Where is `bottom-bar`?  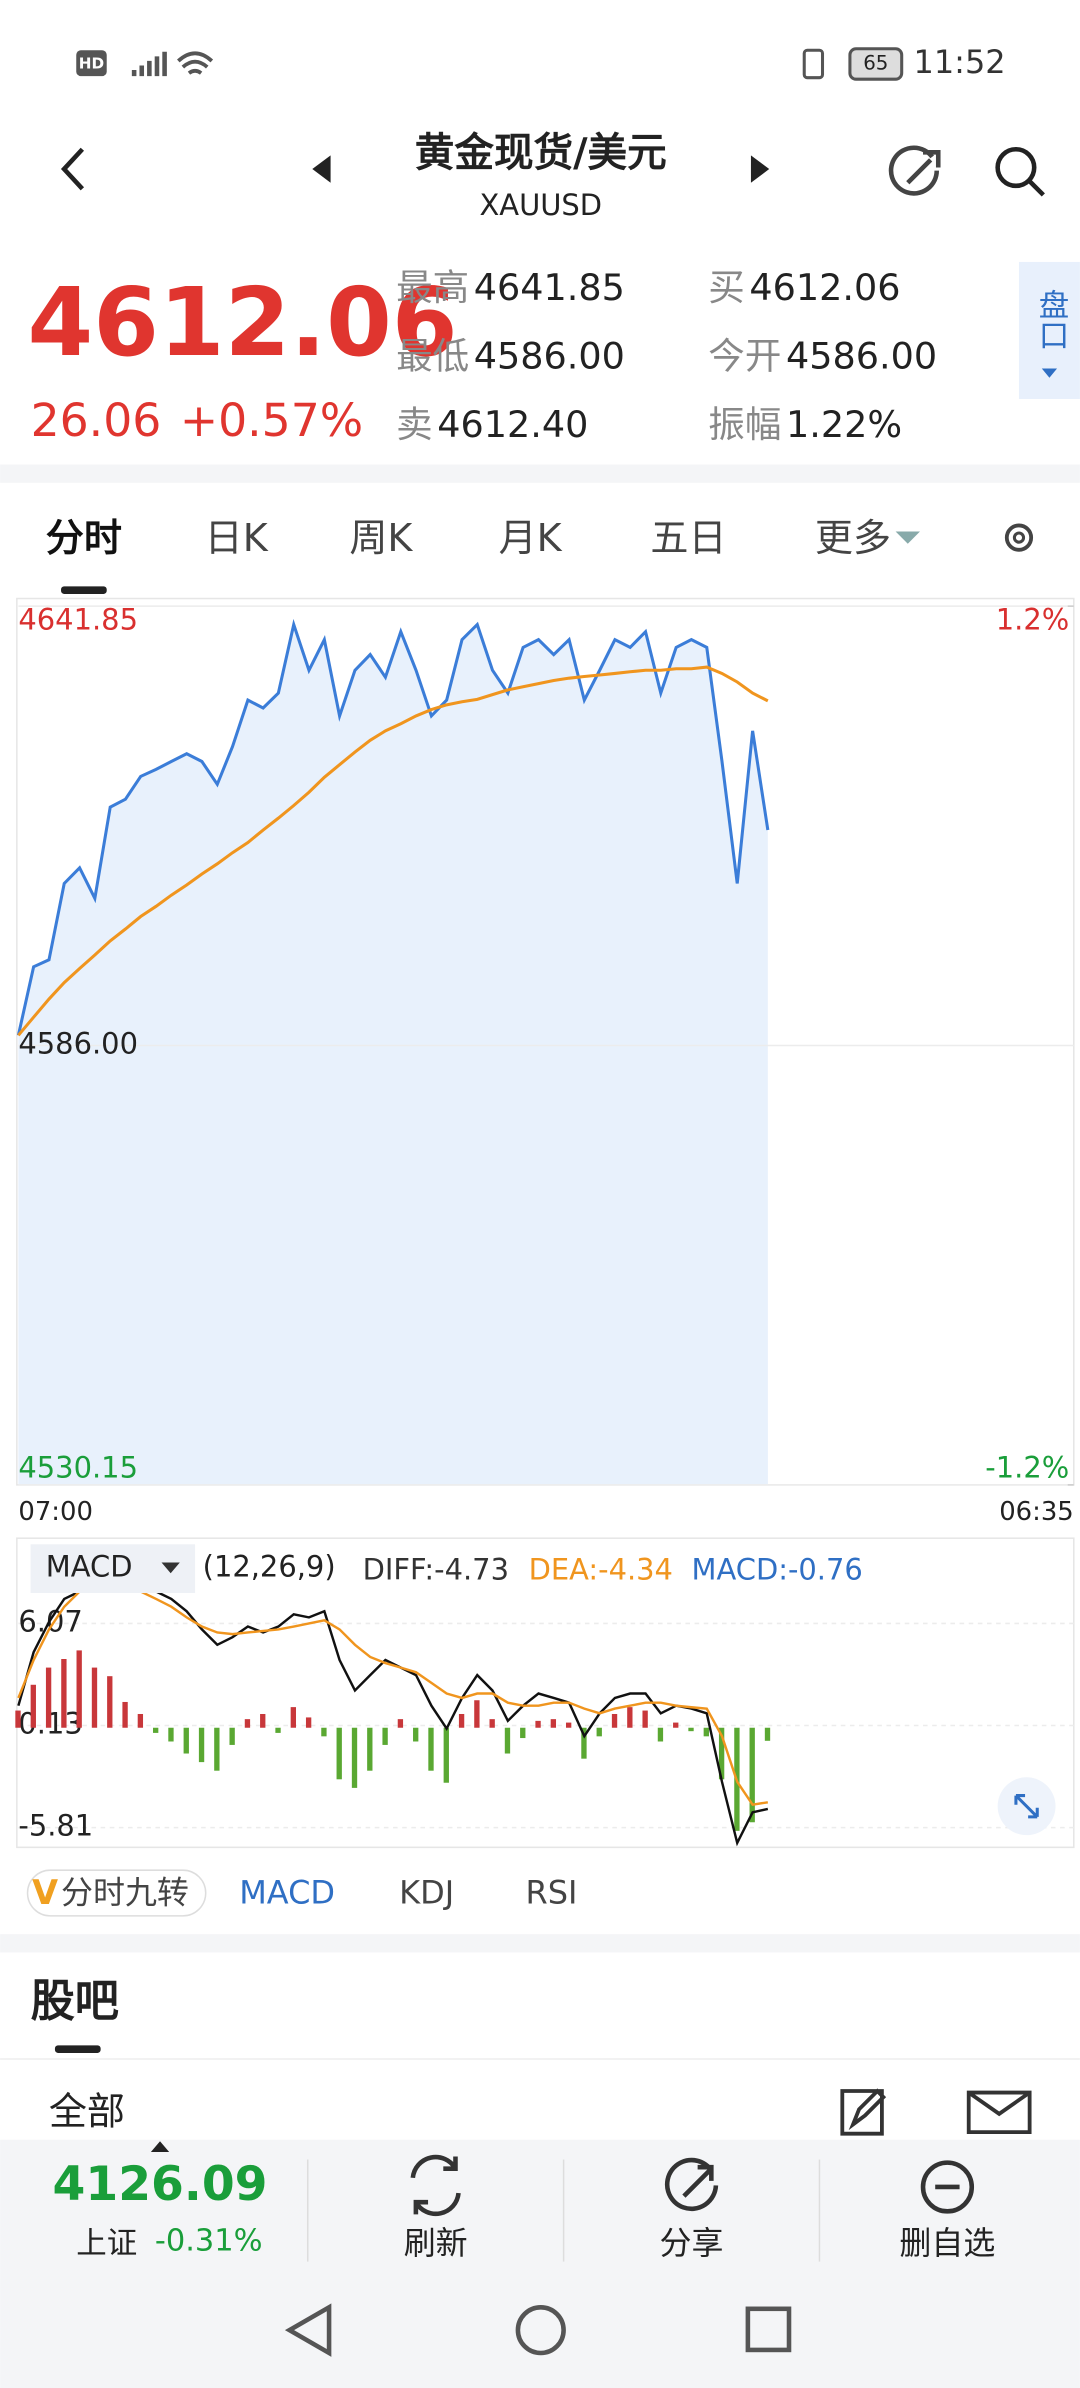 bottom-bar is located at coordinates (540, 2263).